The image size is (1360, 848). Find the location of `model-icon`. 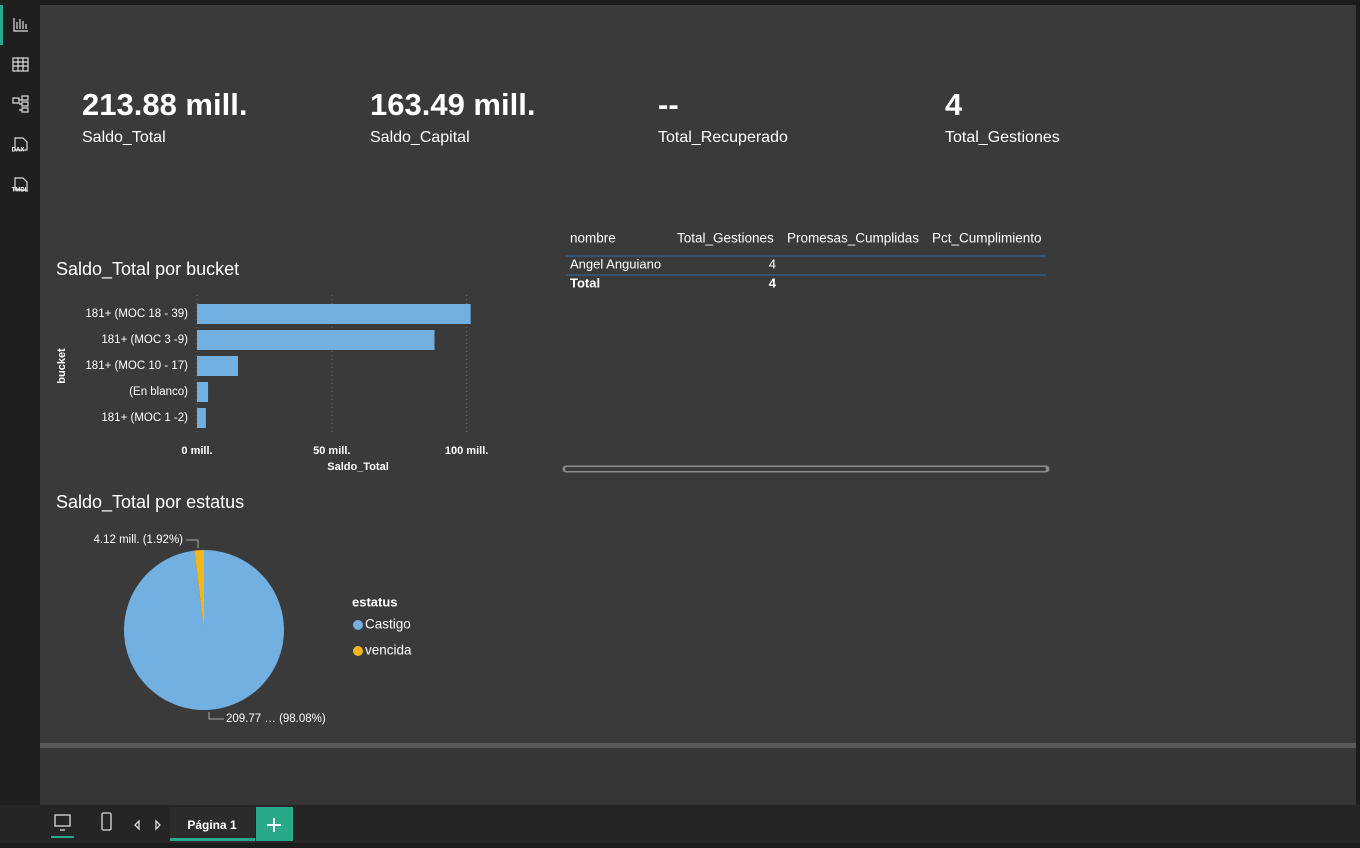

model-icon is located at coordinates (20, 104).